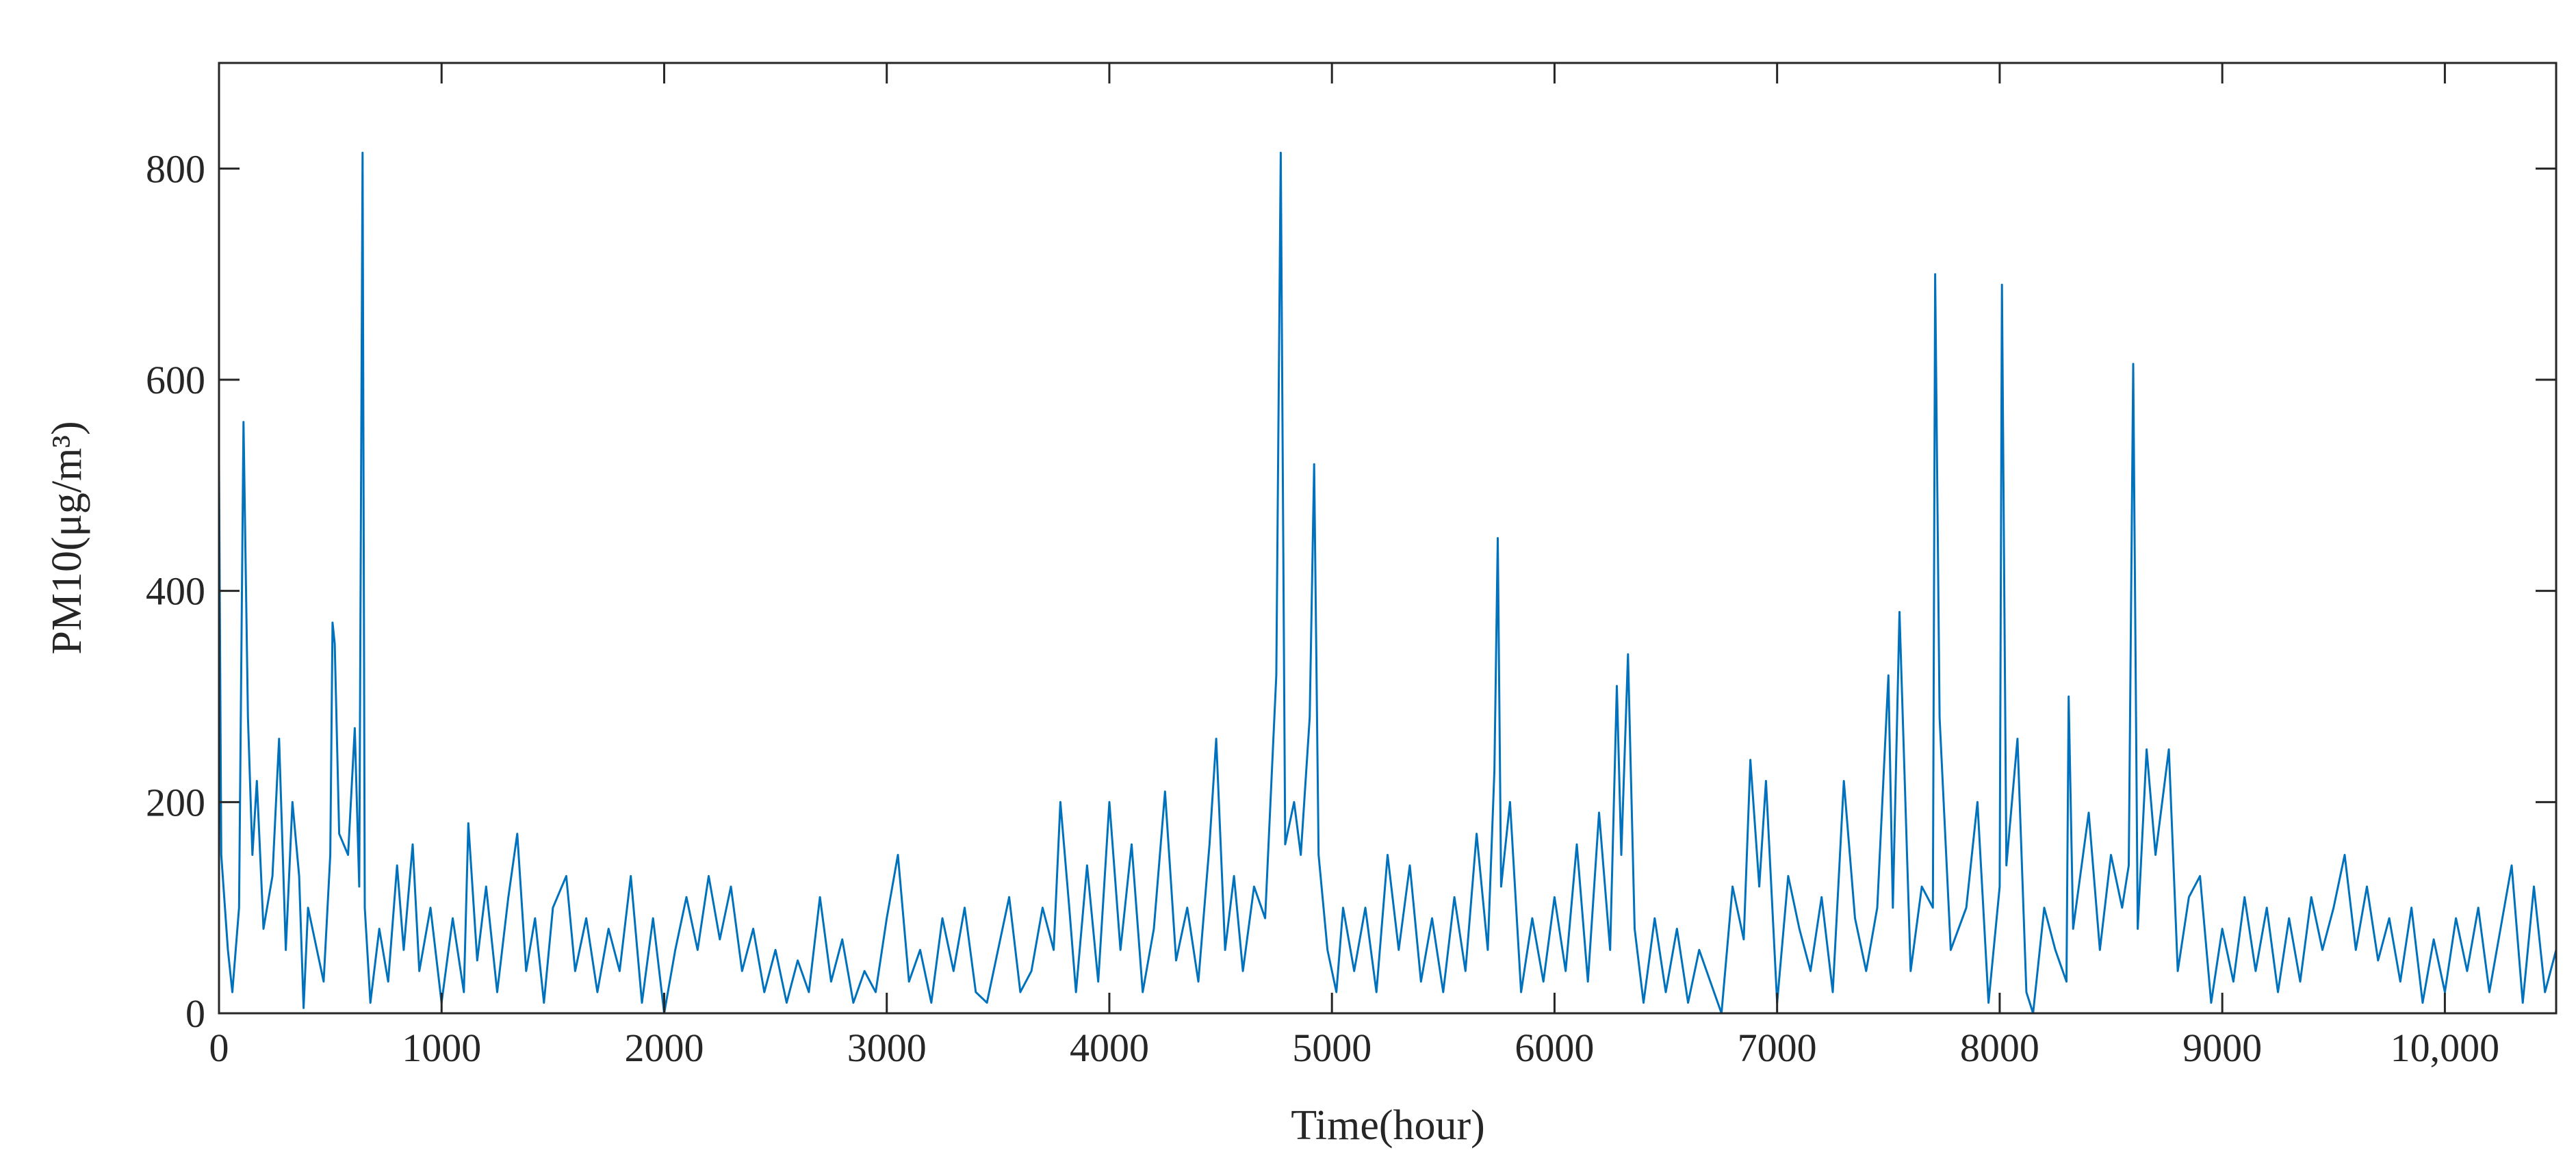  I want to click on y-tick-label: 400, so click(175, 591).